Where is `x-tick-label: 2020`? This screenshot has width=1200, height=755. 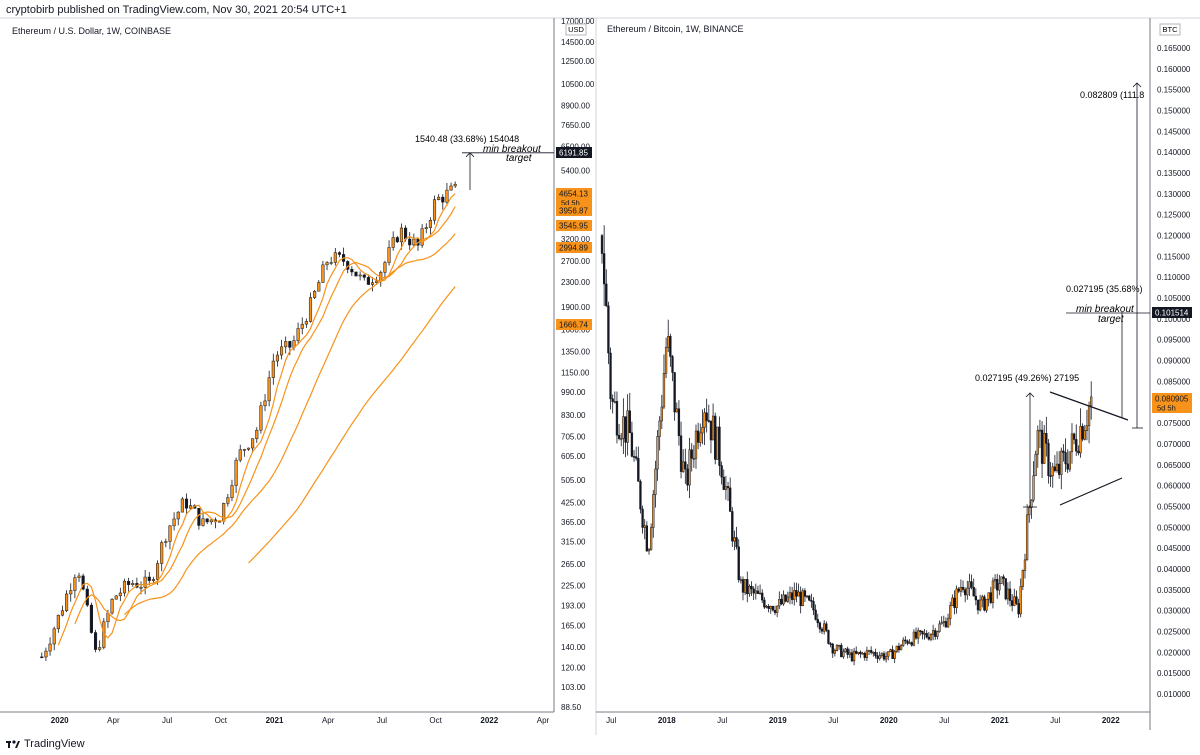 x-tick-label: 2020 is located at coordinates (60, 720).